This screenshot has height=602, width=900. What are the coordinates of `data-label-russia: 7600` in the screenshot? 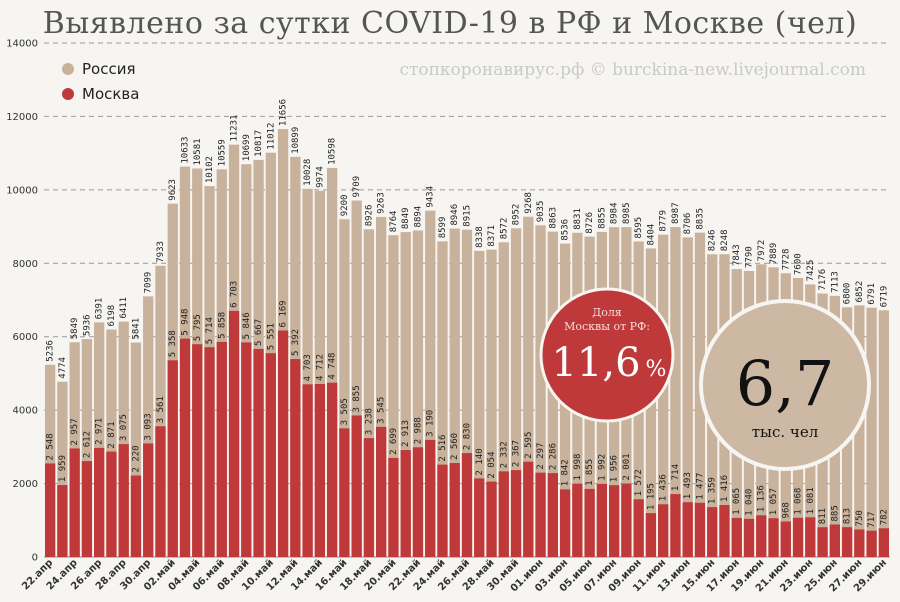 It's located at (799, 264).